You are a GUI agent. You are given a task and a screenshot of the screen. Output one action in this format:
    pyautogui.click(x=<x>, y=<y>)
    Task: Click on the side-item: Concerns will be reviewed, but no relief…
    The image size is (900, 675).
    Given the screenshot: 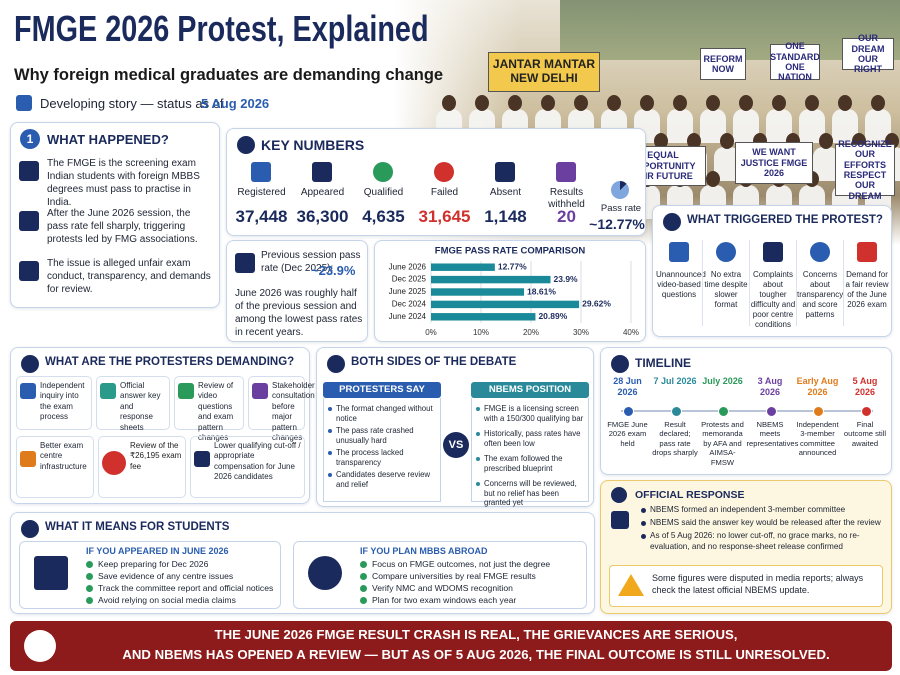 What is the action you would take?
    pyautogui.click(x=530, y=493)
    